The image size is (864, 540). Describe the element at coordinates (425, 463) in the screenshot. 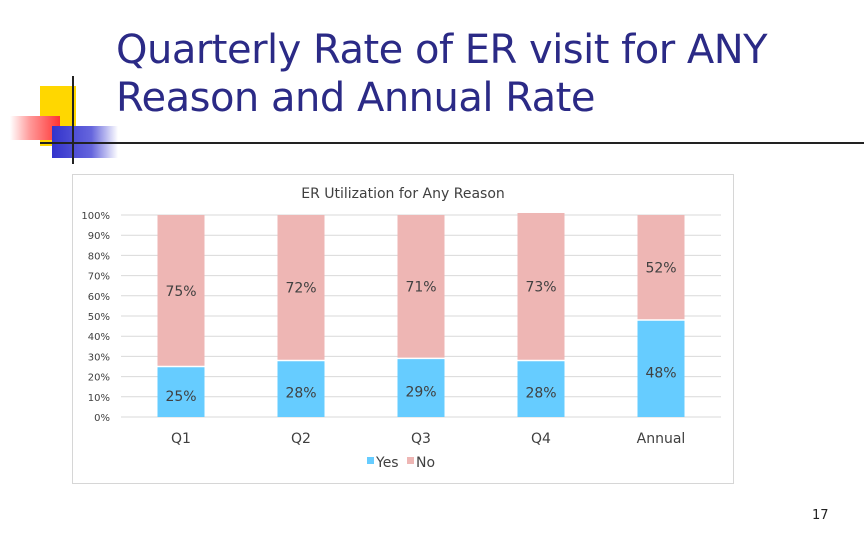

I see `legend-label-no: No` at that location.